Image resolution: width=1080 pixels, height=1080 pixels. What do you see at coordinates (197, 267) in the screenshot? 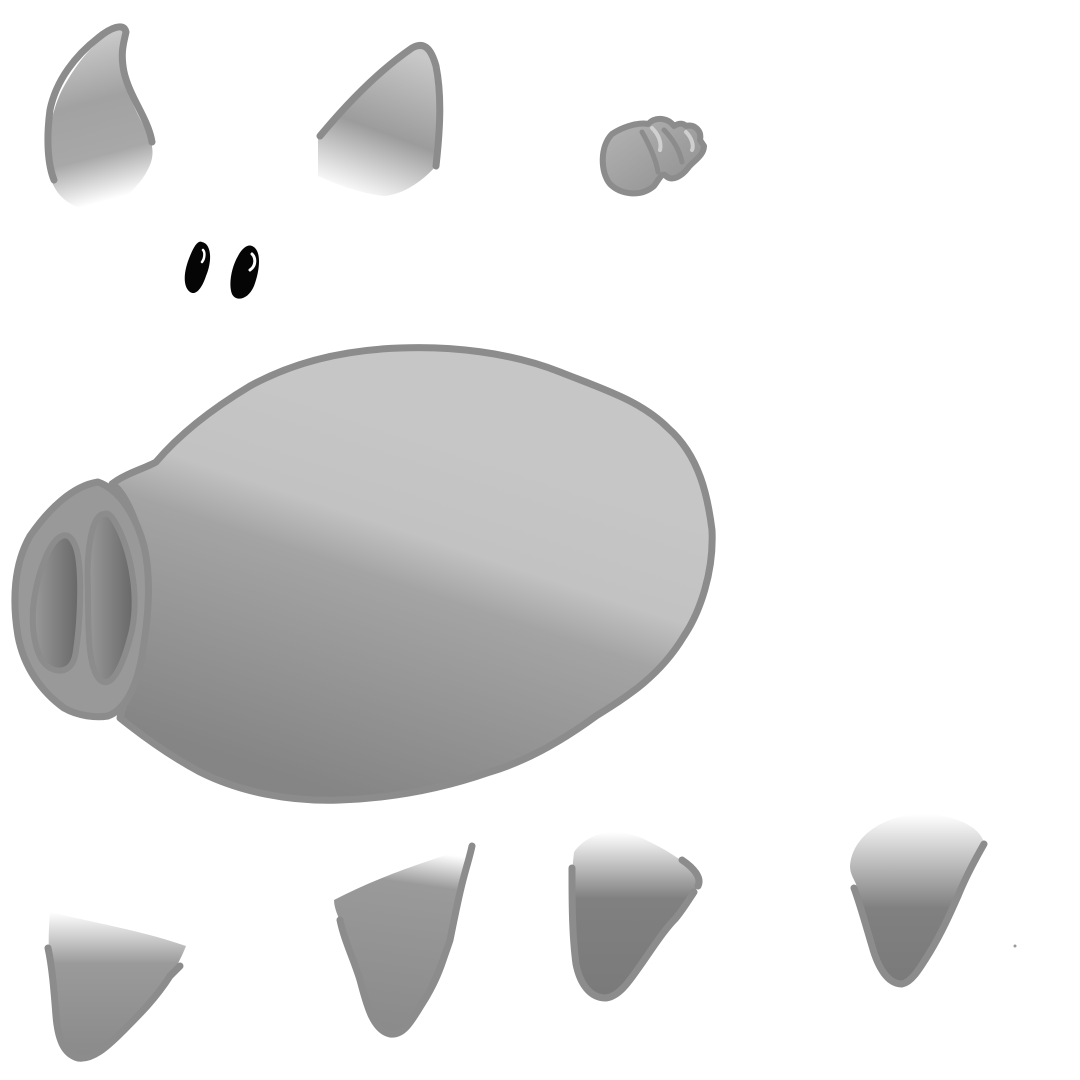
I see `eye-left-part` at bounding box center [197, 267].